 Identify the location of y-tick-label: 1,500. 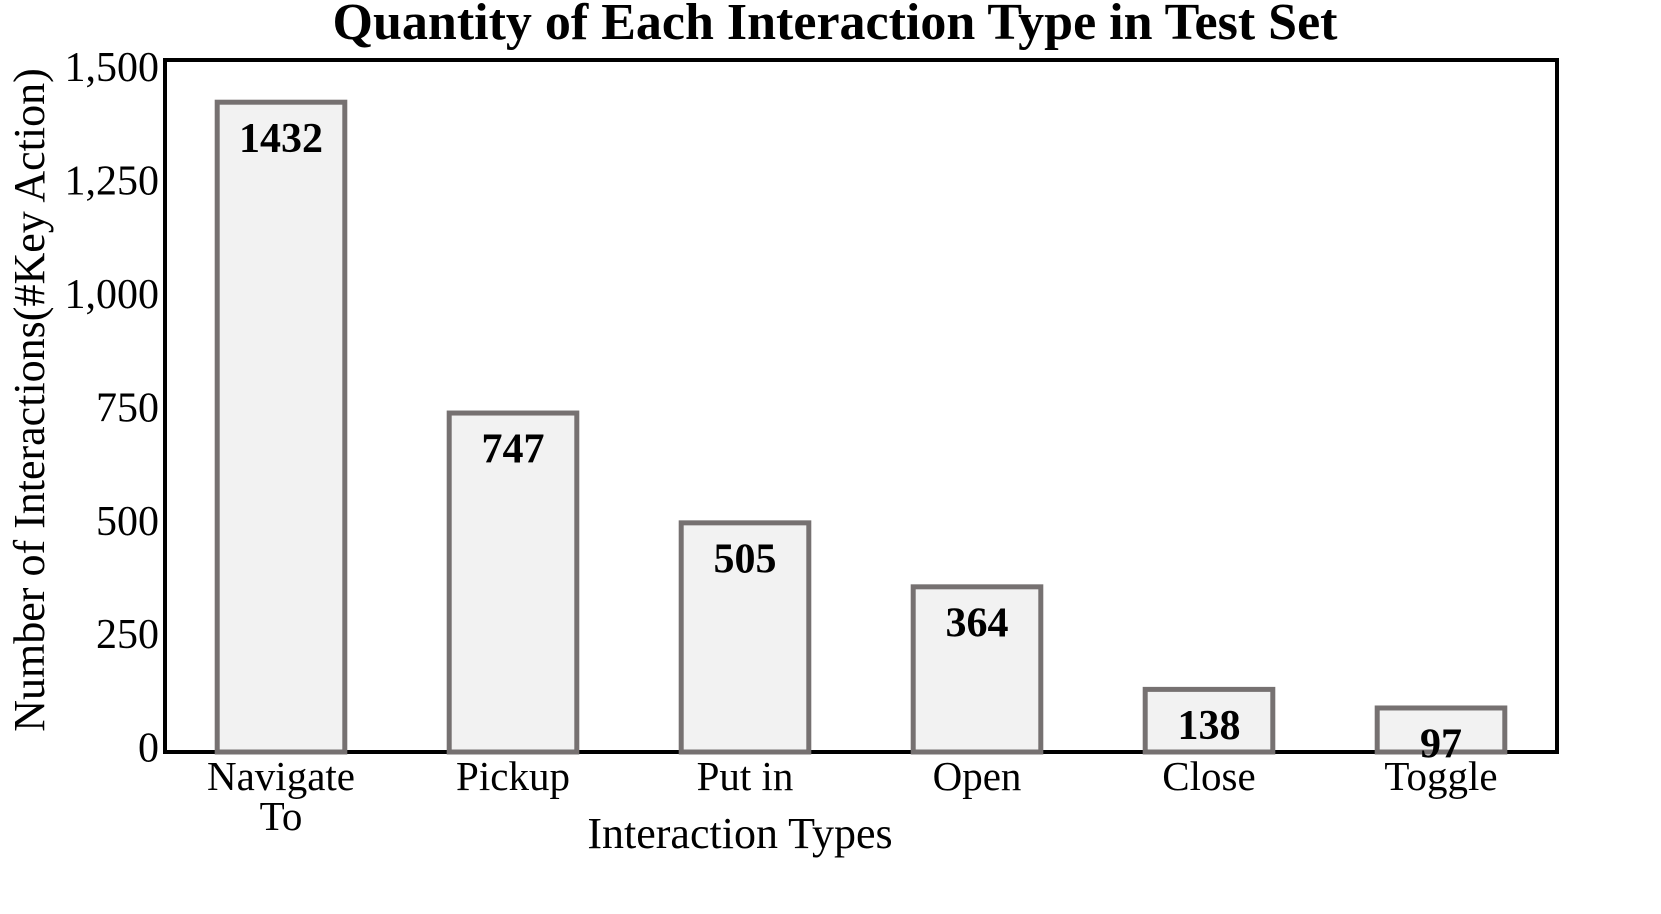
(112, 68).